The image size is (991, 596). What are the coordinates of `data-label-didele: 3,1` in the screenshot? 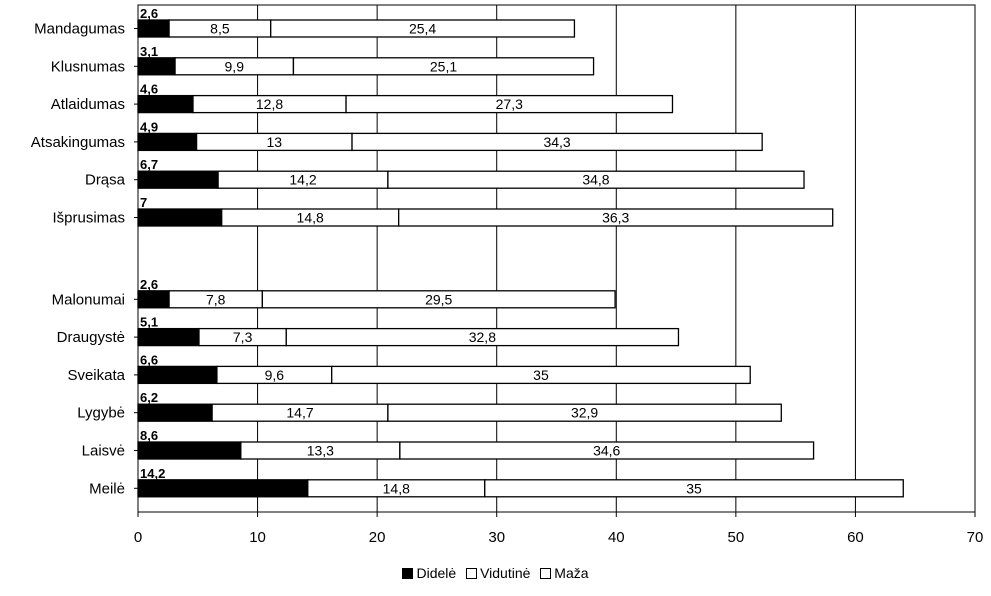 It's located at (149, 51).